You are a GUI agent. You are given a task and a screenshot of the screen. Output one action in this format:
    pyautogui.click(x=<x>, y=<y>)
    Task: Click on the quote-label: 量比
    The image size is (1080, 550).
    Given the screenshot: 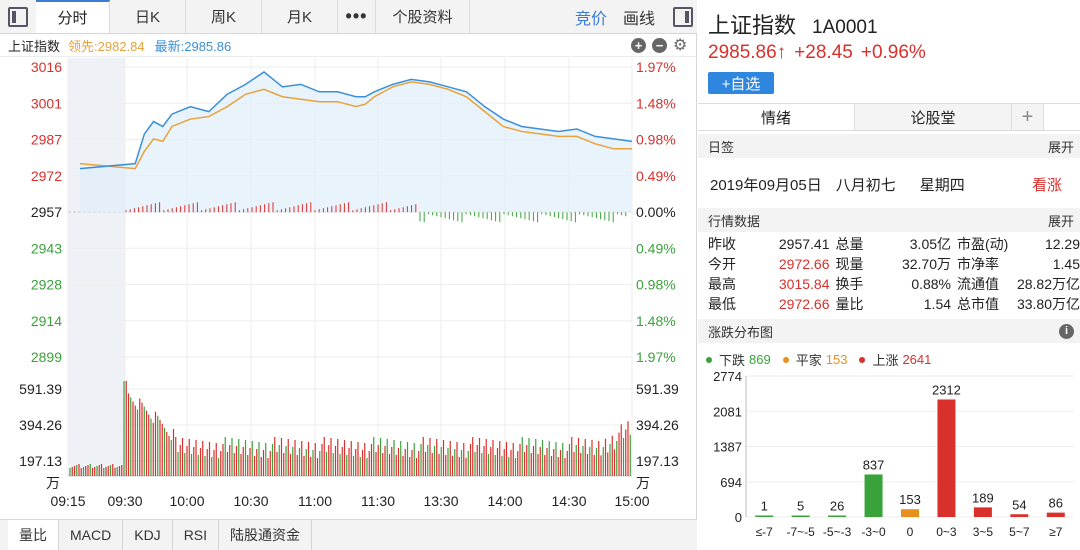 What is the action you would take?
    pyautogui.click(x=849, y=304)
    